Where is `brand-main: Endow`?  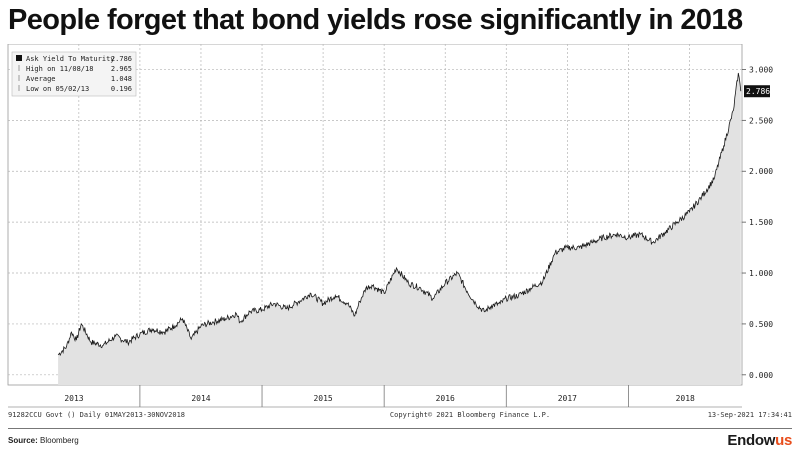
brand-main: Endow is located at coordinates (751, 440).